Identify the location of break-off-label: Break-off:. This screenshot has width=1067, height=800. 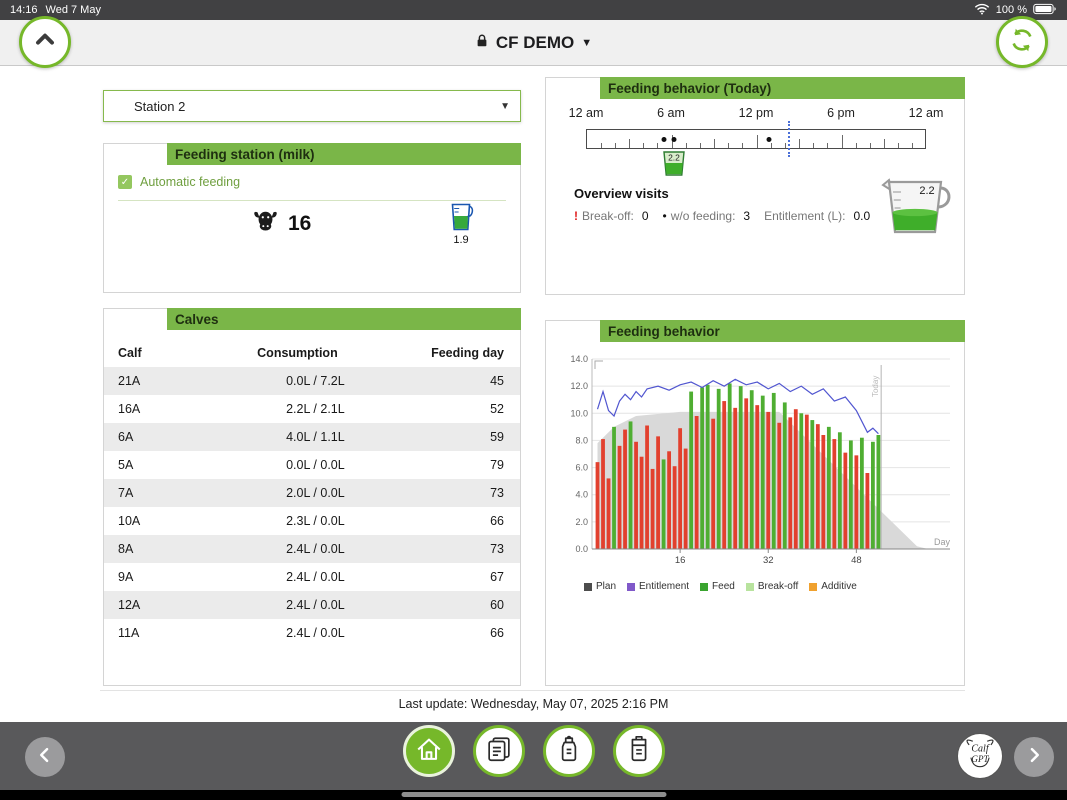
(608, 216).